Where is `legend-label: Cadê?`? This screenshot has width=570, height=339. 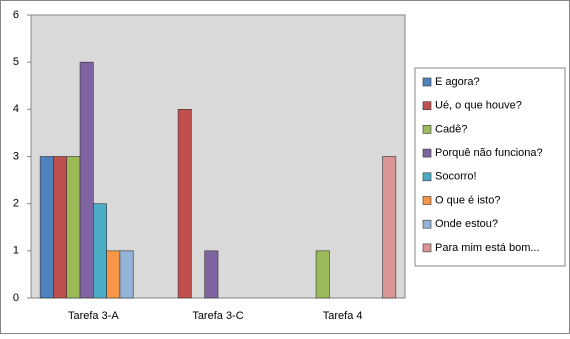 legend-label: Cadê? is located at coordinates (451, 129).